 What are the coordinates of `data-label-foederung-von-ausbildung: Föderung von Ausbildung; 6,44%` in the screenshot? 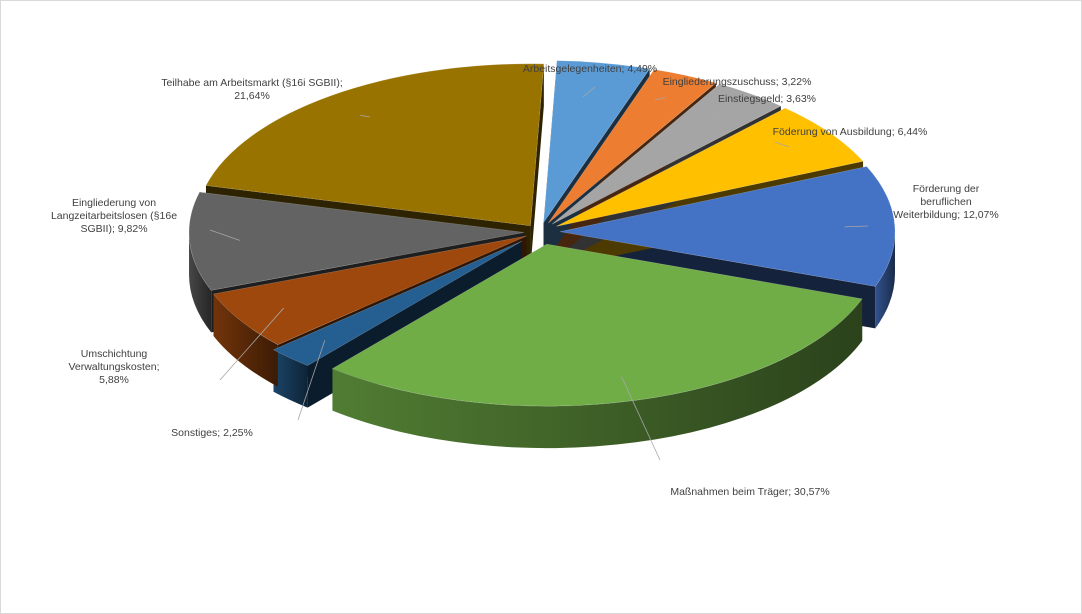 It's located at (850, 132).